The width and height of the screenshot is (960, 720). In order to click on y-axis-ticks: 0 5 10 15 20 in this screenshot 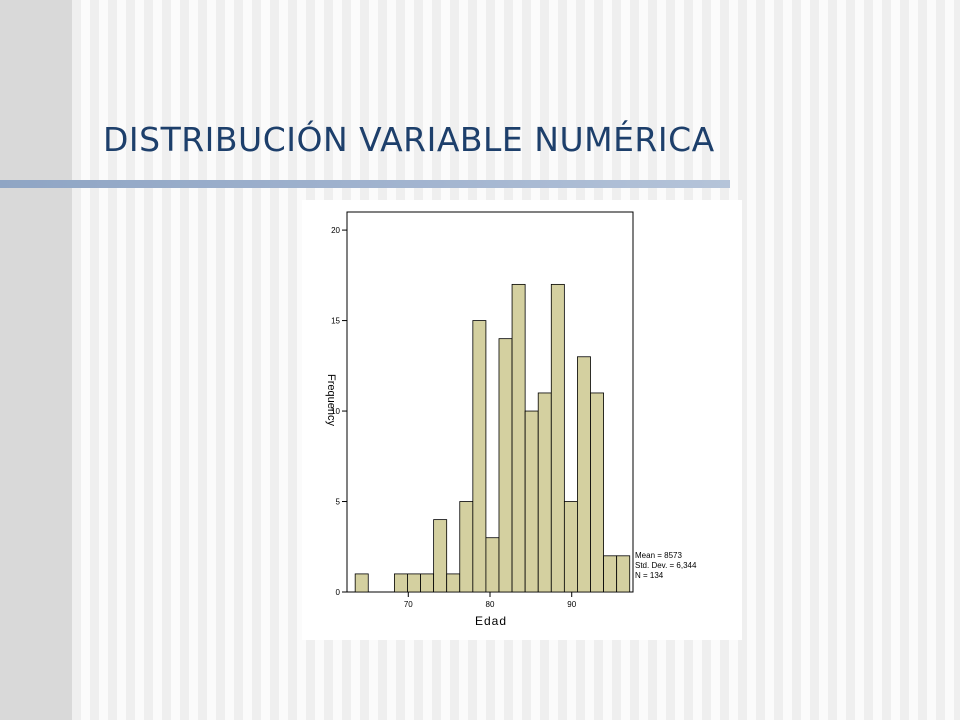, I will do `click(339, 411)`.